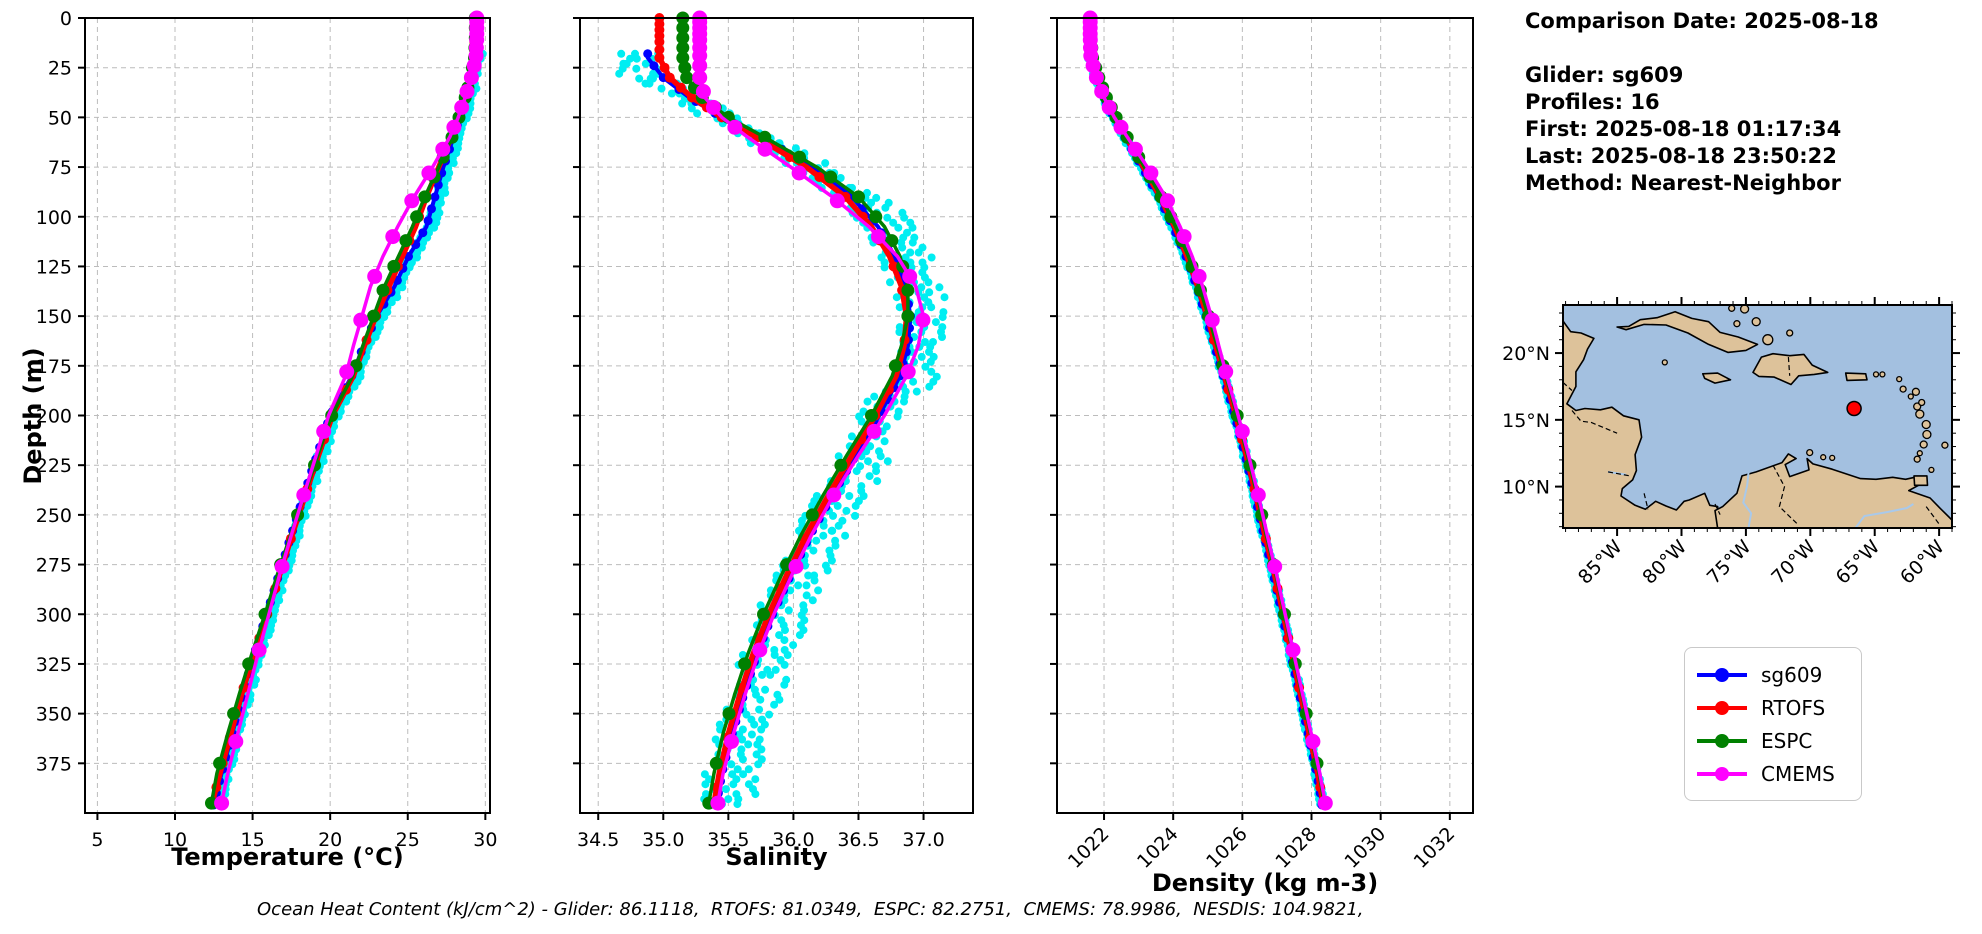 This screenshot has width=1982, height=934. I want to click on svg-text: 275, so click(54, 566).